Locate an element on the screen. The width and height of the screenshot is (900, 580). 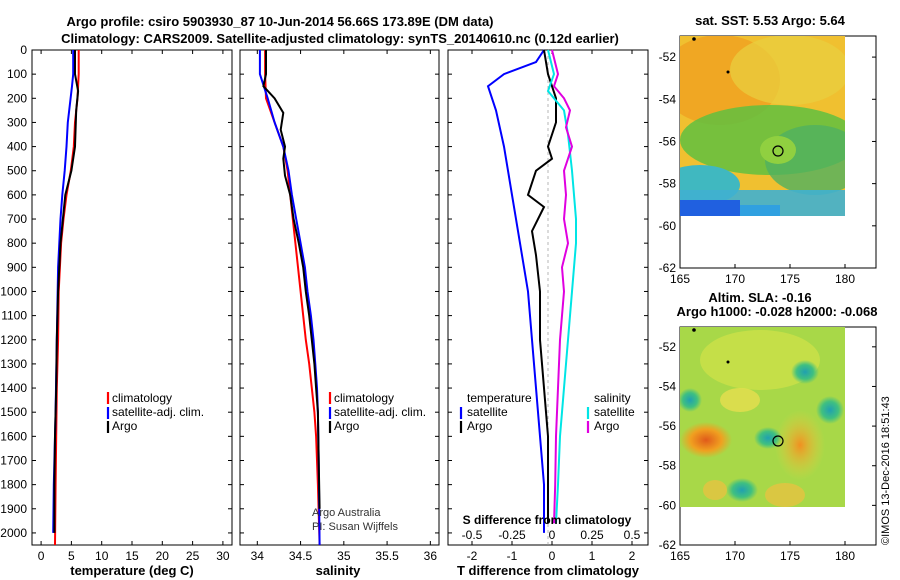
depth-tick-label: 600 is located at coordinates (17, 195).